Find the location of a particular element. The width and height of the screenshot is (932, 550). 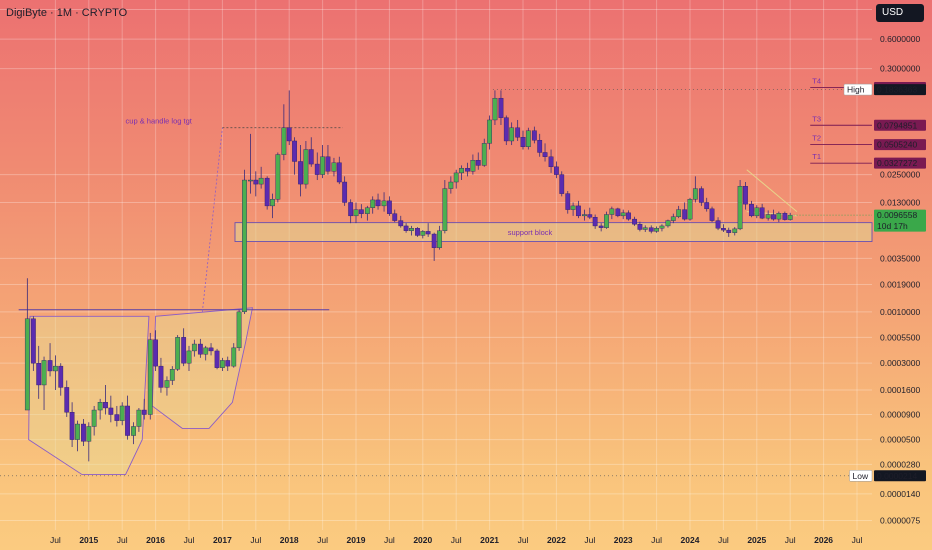

price-tag-label-high: High is located at coordinates (856, 90).